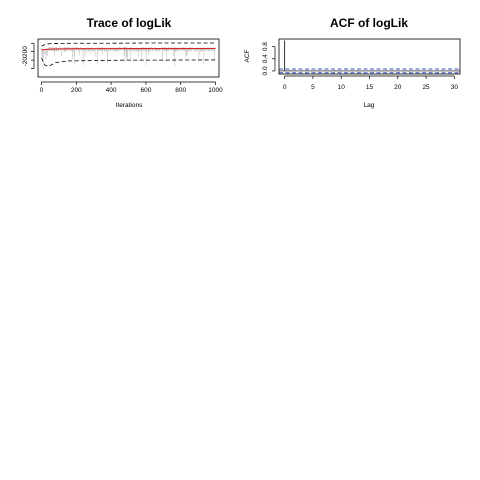  What do you see at coordinates (369, 105) in the screenshot?
I see `acf-x-axis-label: Lag` at bounding box center [369, 105].